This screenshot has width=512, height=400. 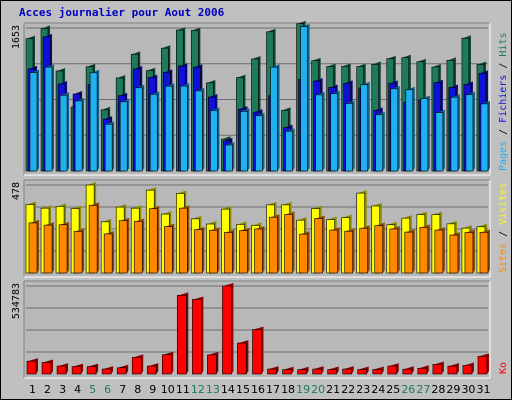 I want to click on legend-item: Ko, so click(x=503, y=368).